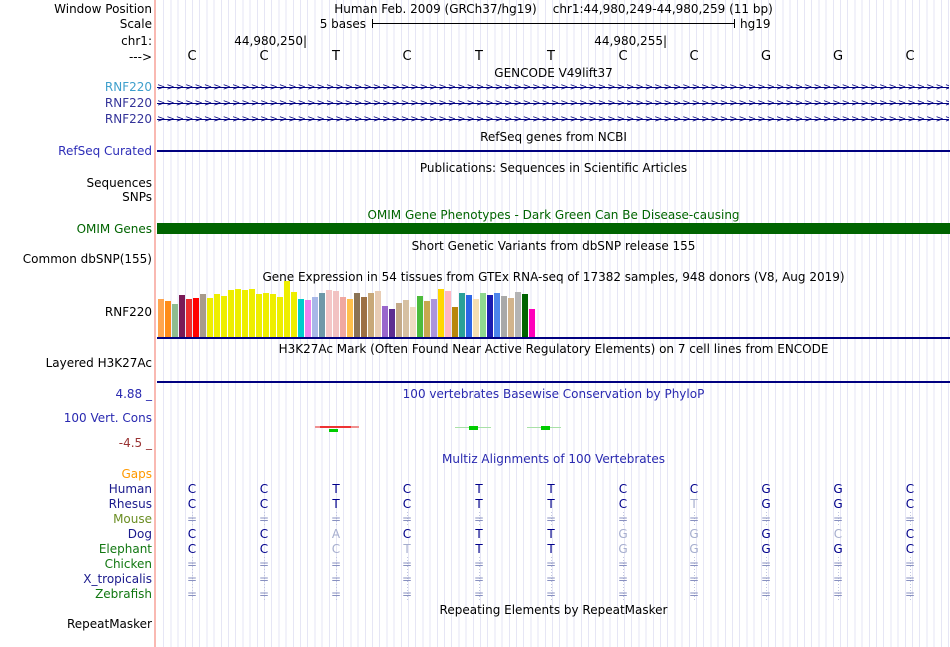 This screenshot has height=647, width=950. Describe the element at coordinates (553, 228) in the screenshot. I see `omim-gene-bar` at that location.